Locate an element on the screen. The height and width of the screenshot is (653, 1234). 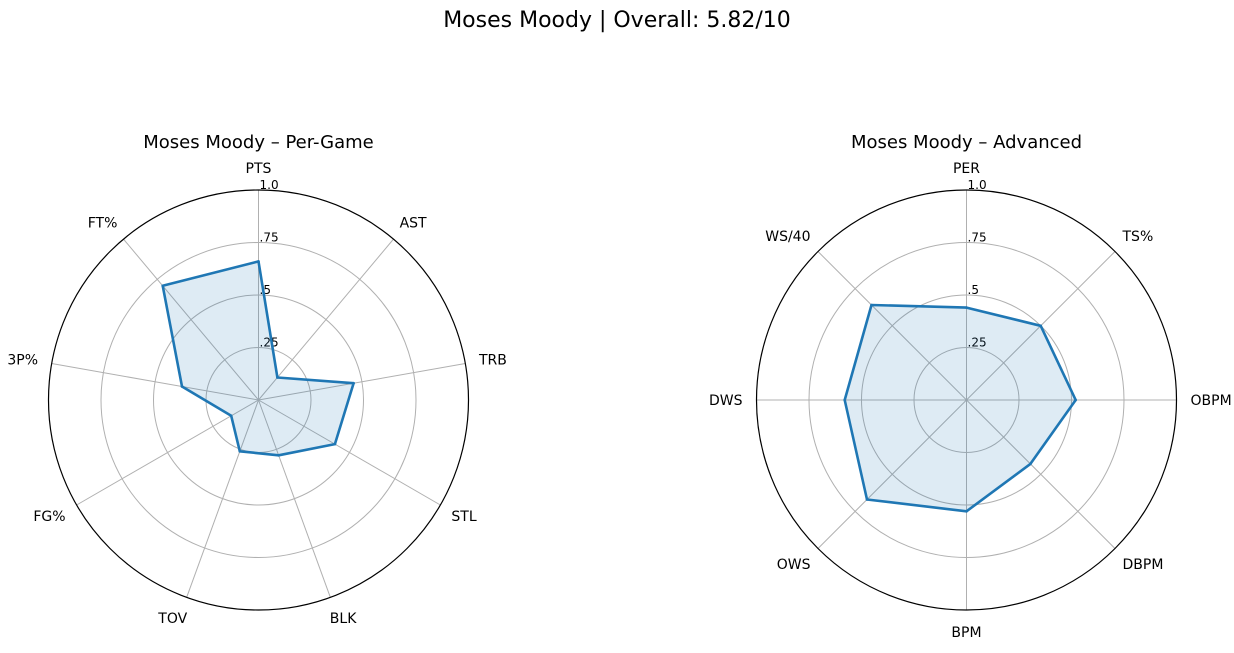
data-point-stl is located at coordinates (335, 444).